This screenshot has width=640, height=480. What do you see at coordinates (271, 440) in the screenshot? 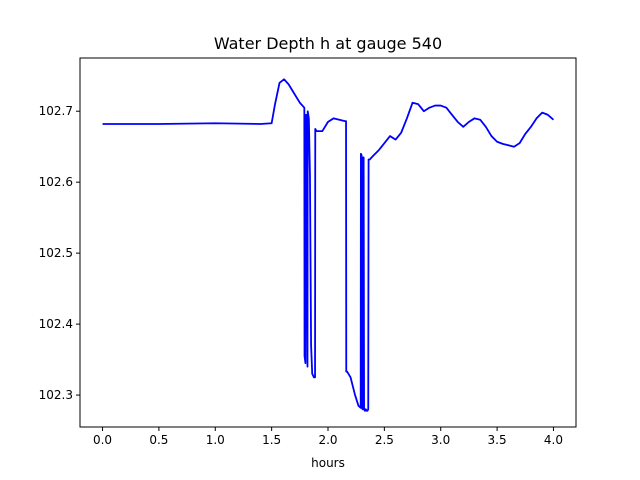
I see `x-tick-label: 1.5` at bounding box center [271, 440].